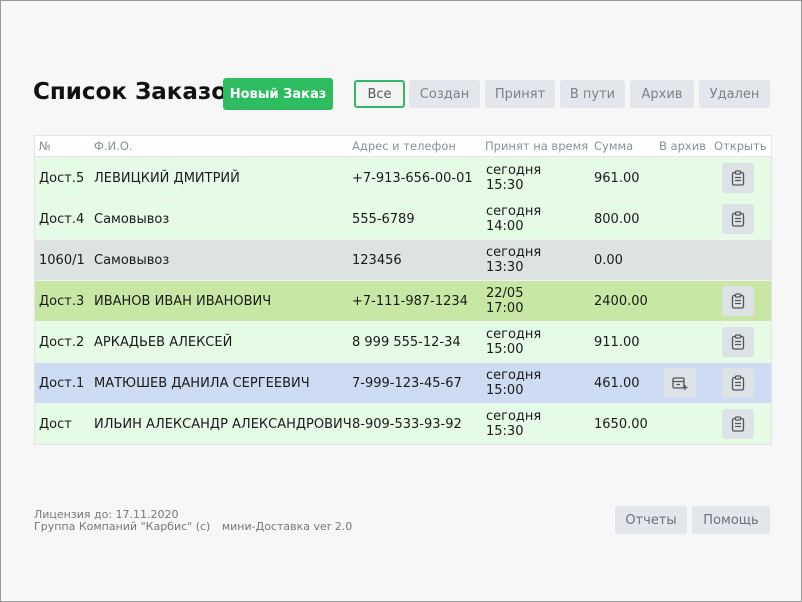 The height and width of the screenshot is (602, 802). I want to click on column-header-archive: В архив, so click(682, 146).